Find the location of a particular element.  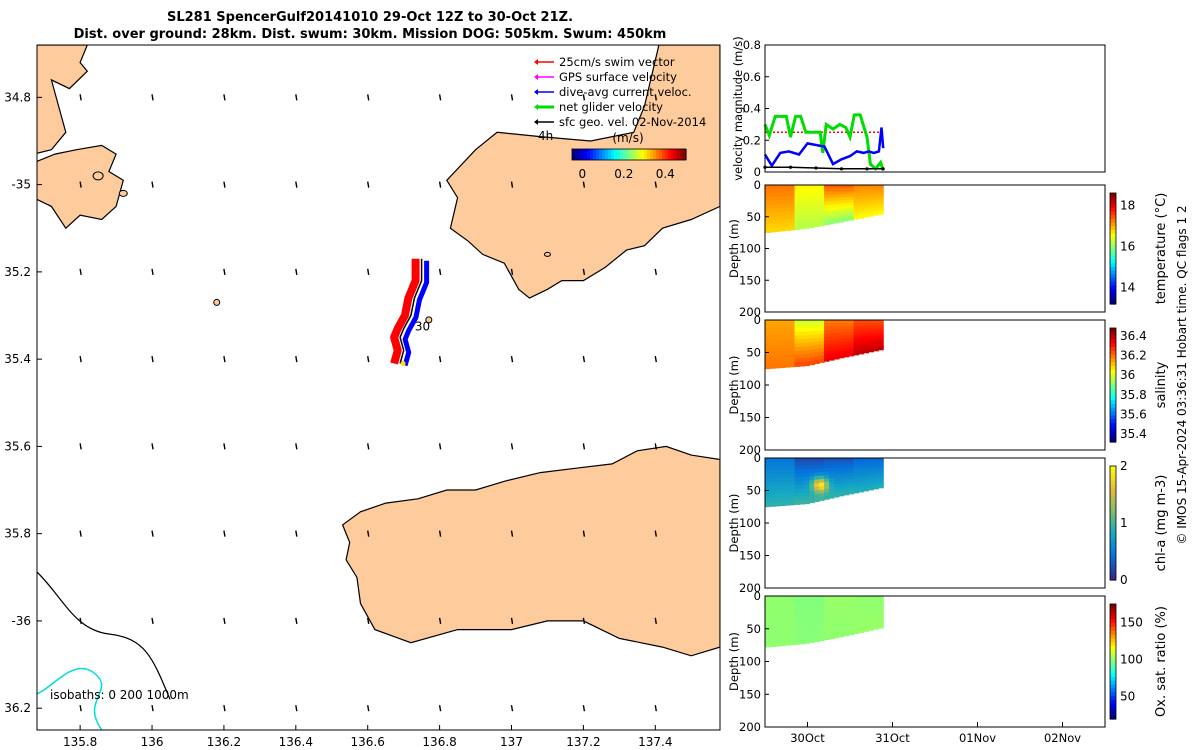

swim-vectors is located at coordinates (405, 311).